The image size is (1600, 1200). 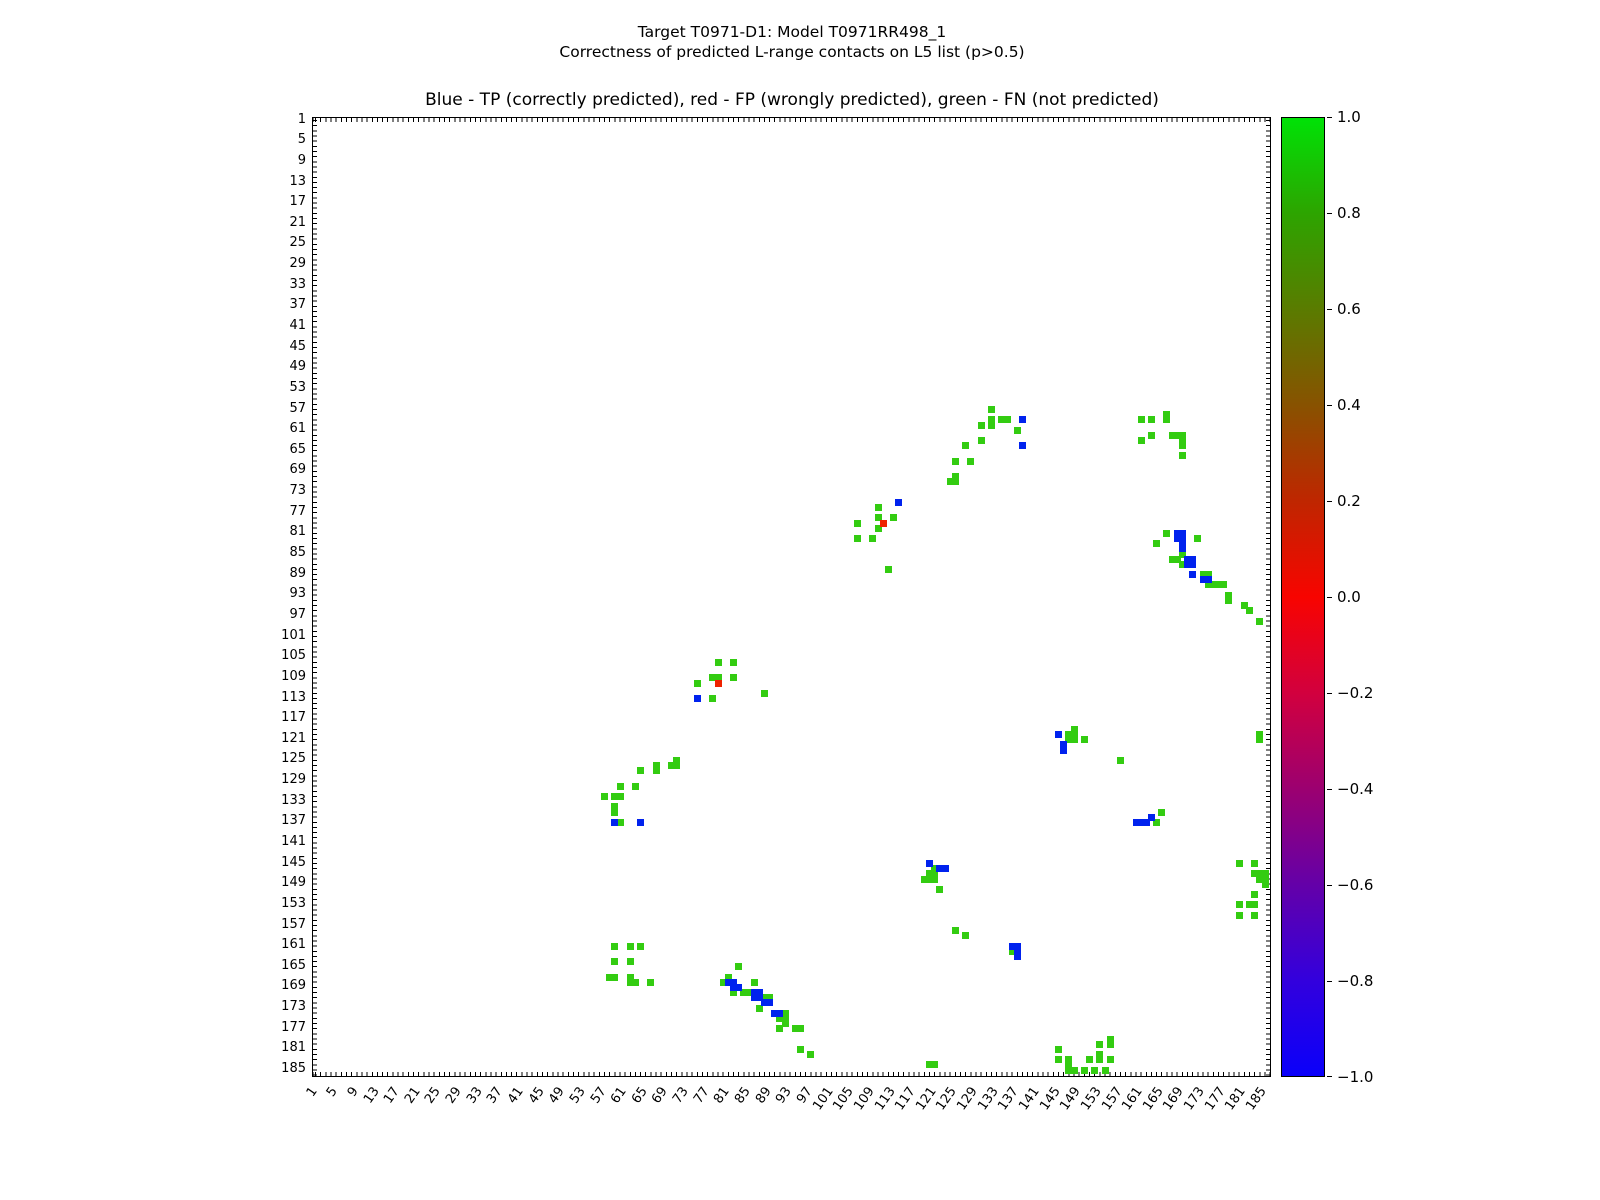 What do you see at coordinates (297, 284) in the screenshot?
I see `y-tick-label: 33` at bounding box center [297, 284].